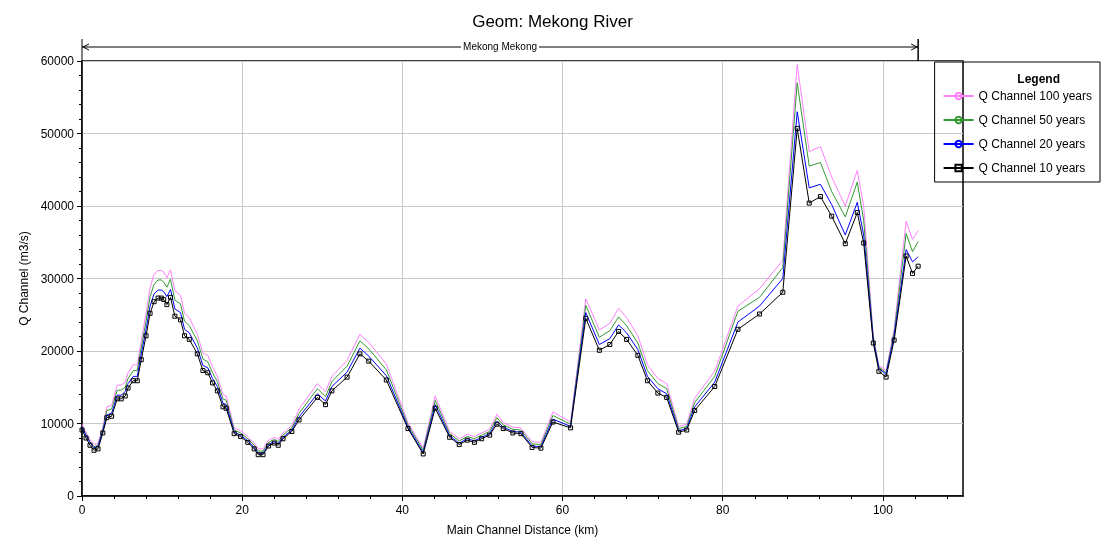  I want to click on x-tick-label: 0, so click(82, 510).